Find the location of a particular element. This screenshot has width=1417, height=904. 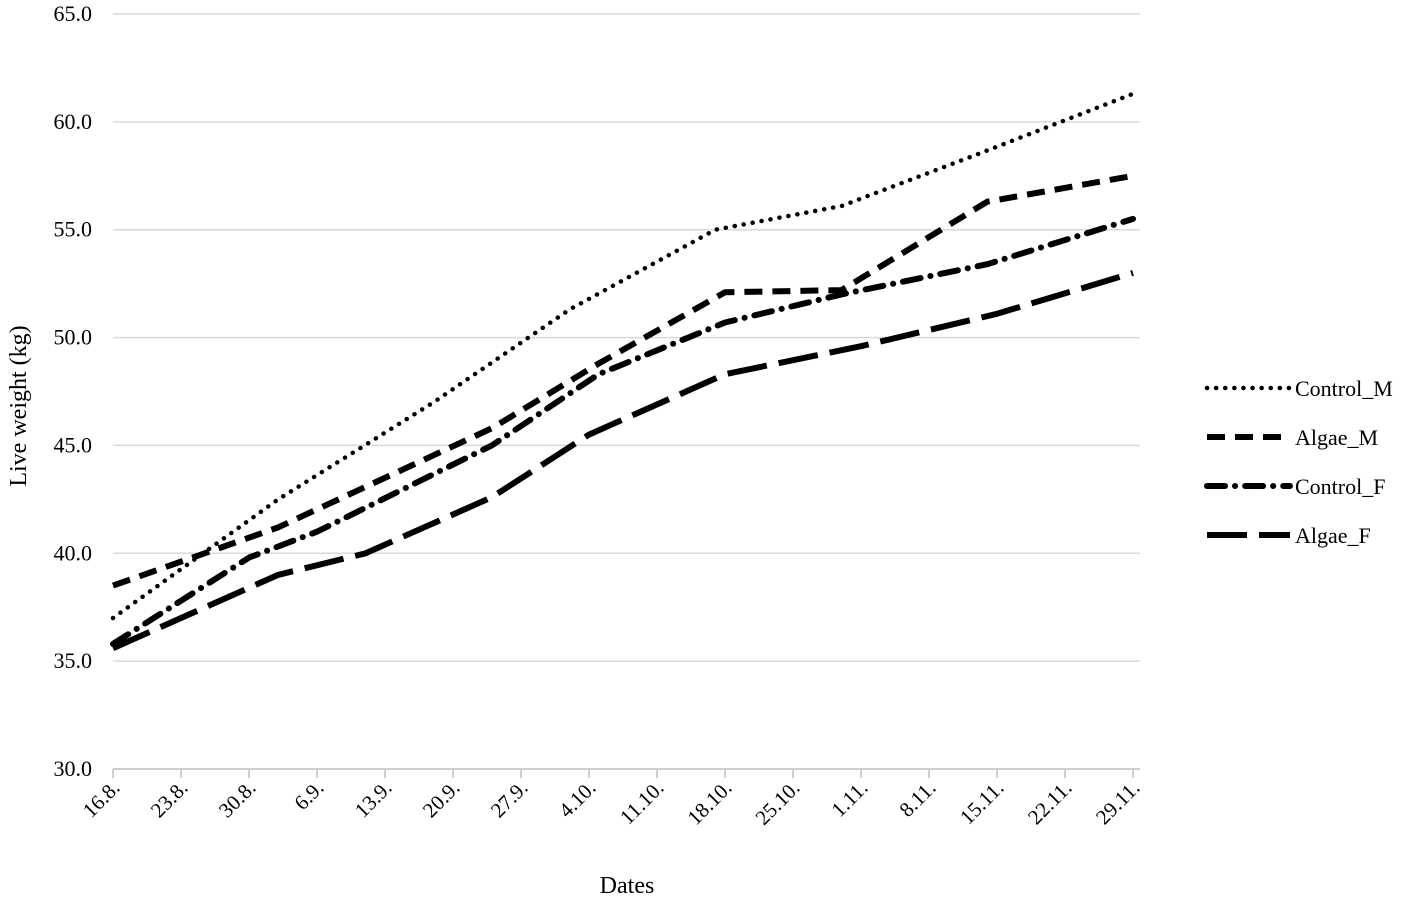

x-tick-label: 20.9. is located at coordinates (441, 799).